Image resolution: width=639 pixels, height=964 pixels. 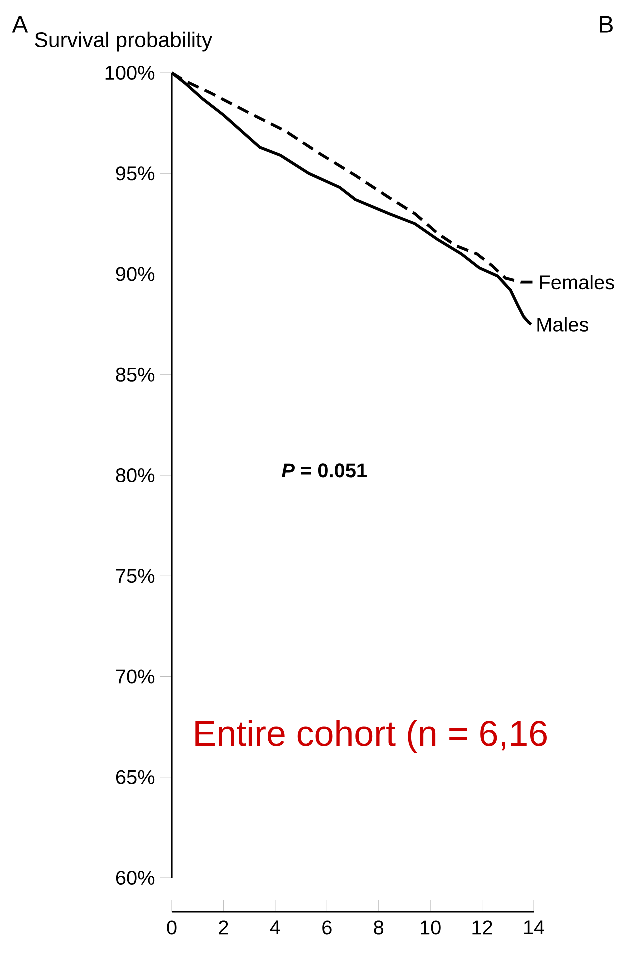 What do you see at coordinates (135, 274) in the screenshot?
I see `y-tick-label: 90%` at bounding box center [135, 274].